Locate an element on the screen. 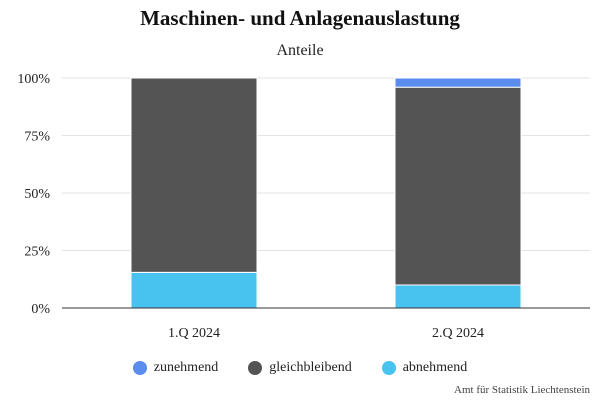  chart-legend: zunehmend gleichbleibend abnehmend is located at coordinates (300, 368).